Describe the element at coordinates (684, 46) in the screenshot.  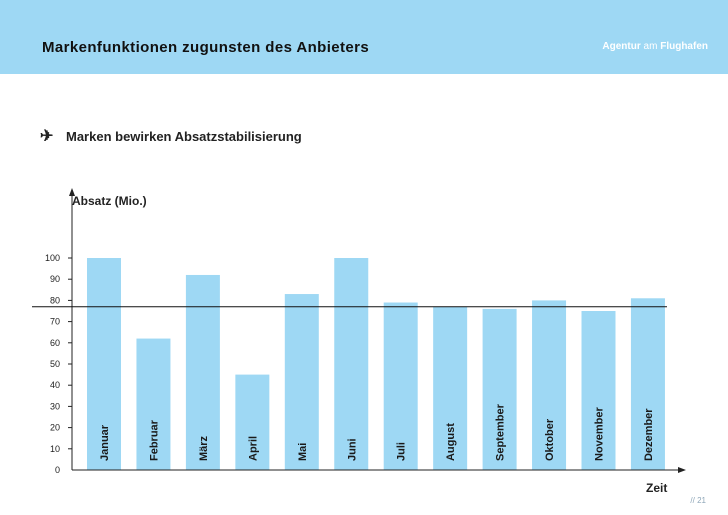
I see `brand-word-flughafen: Flughafen` at that location.